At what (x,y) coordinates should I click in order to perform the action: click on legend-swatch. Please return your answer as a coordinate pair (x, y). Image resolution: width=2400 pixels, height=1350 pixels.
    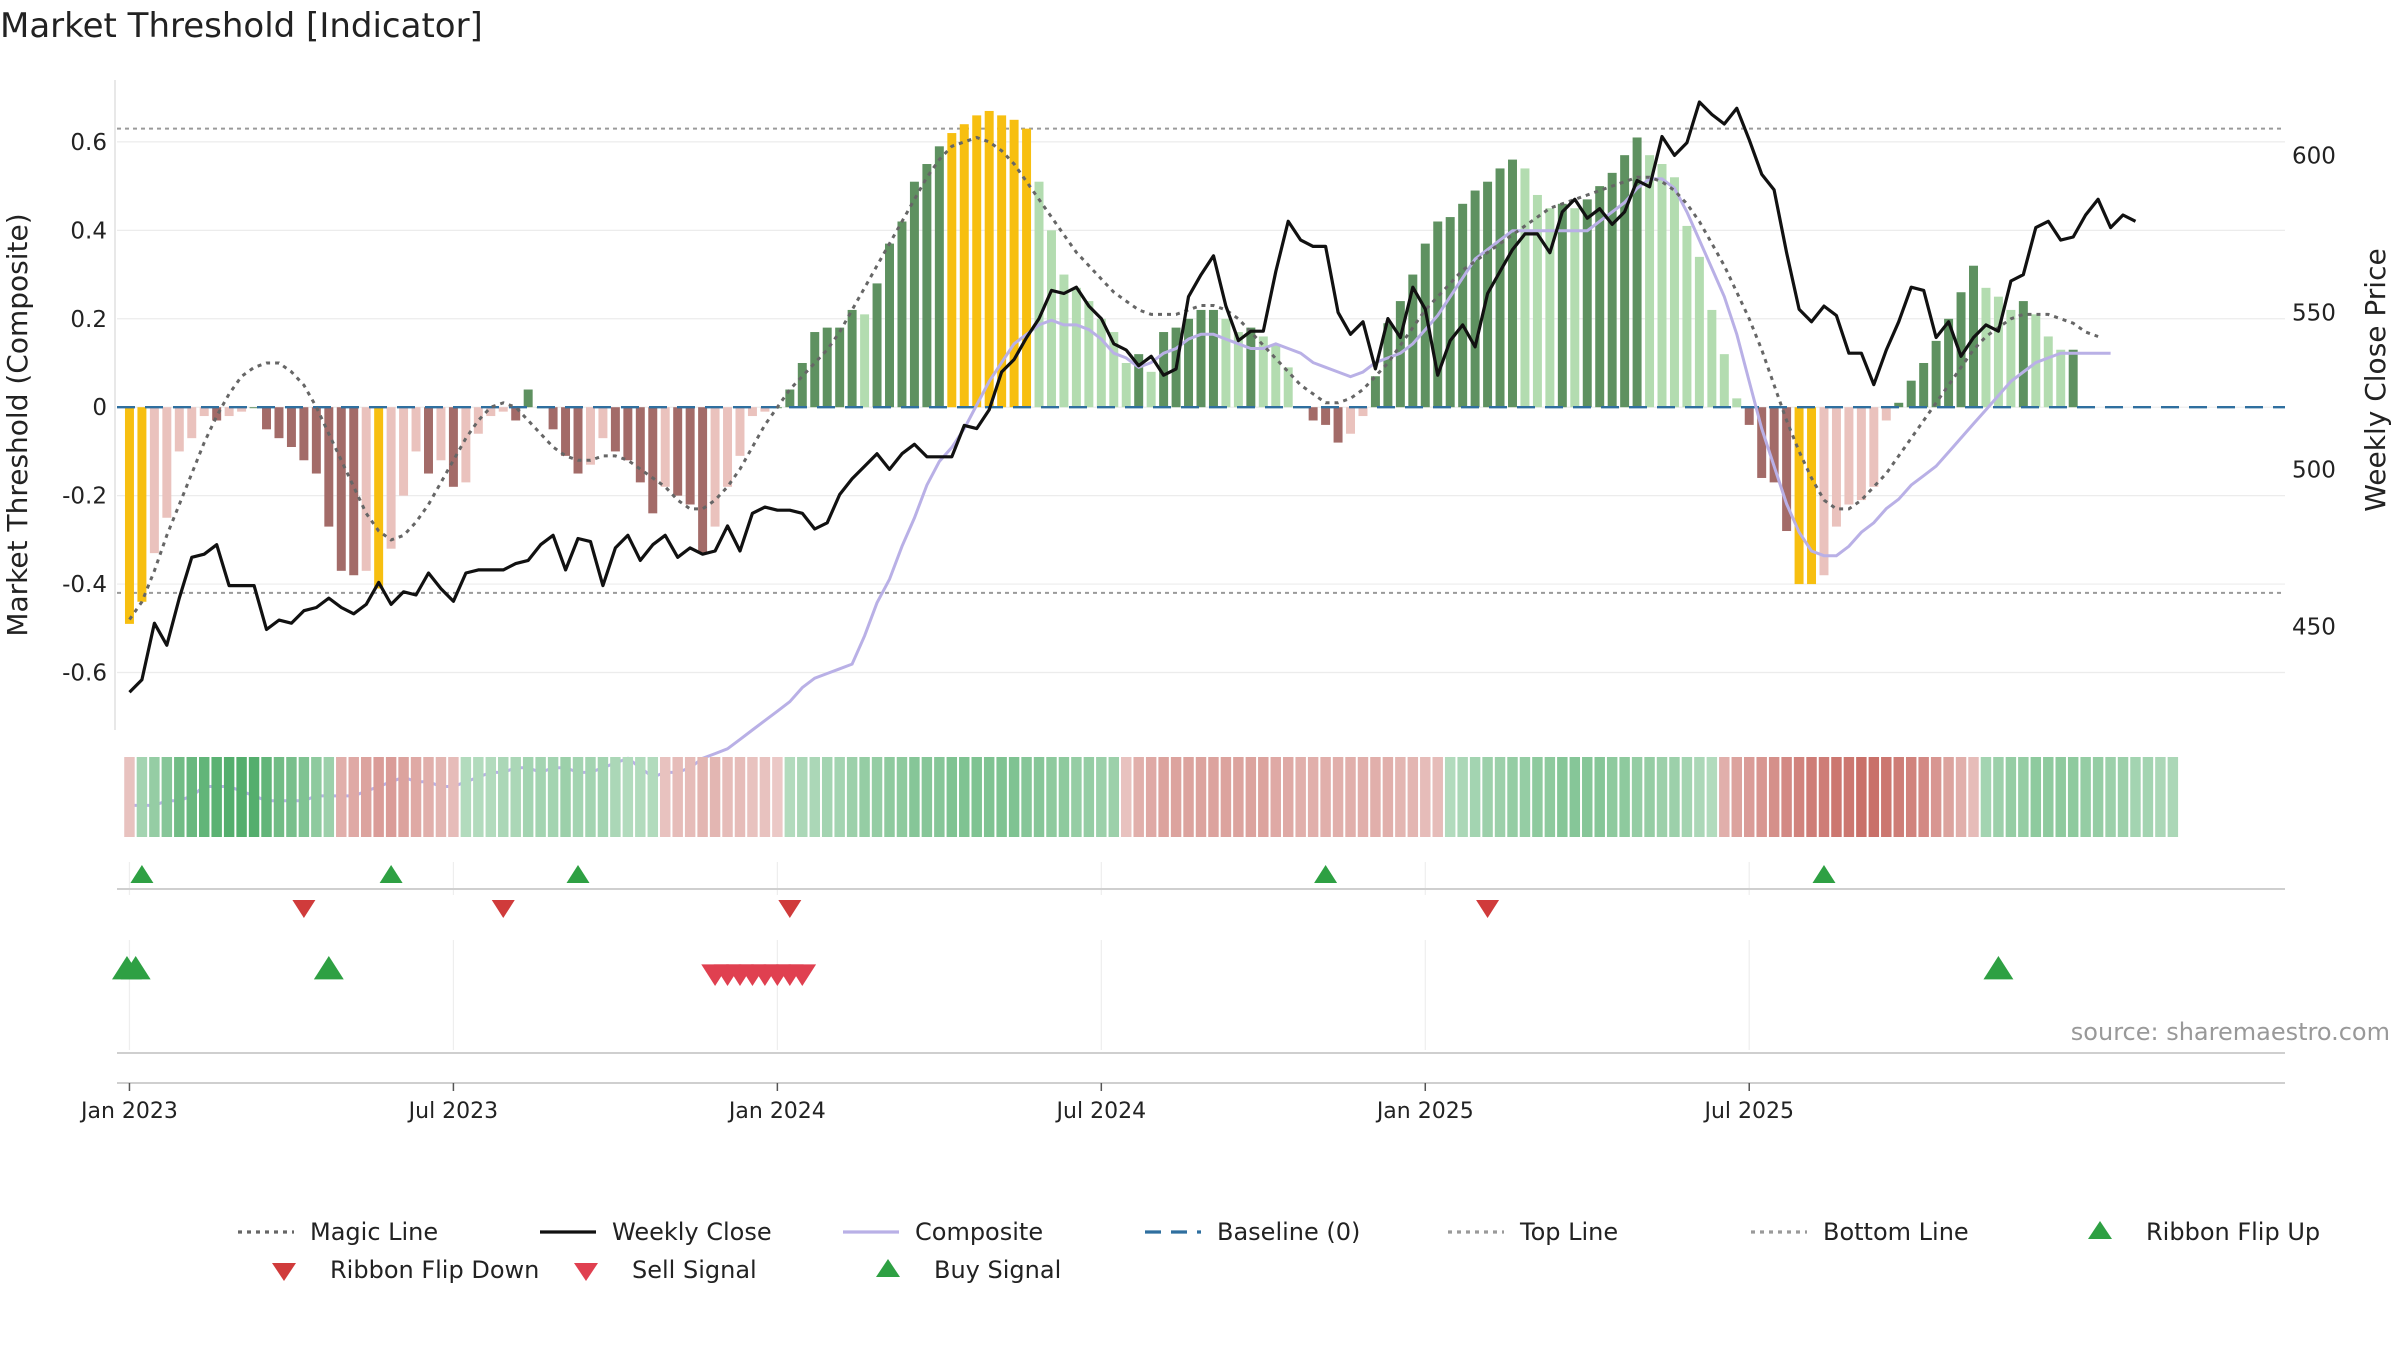
    Looking at the image, I should click on (2100, 1230).